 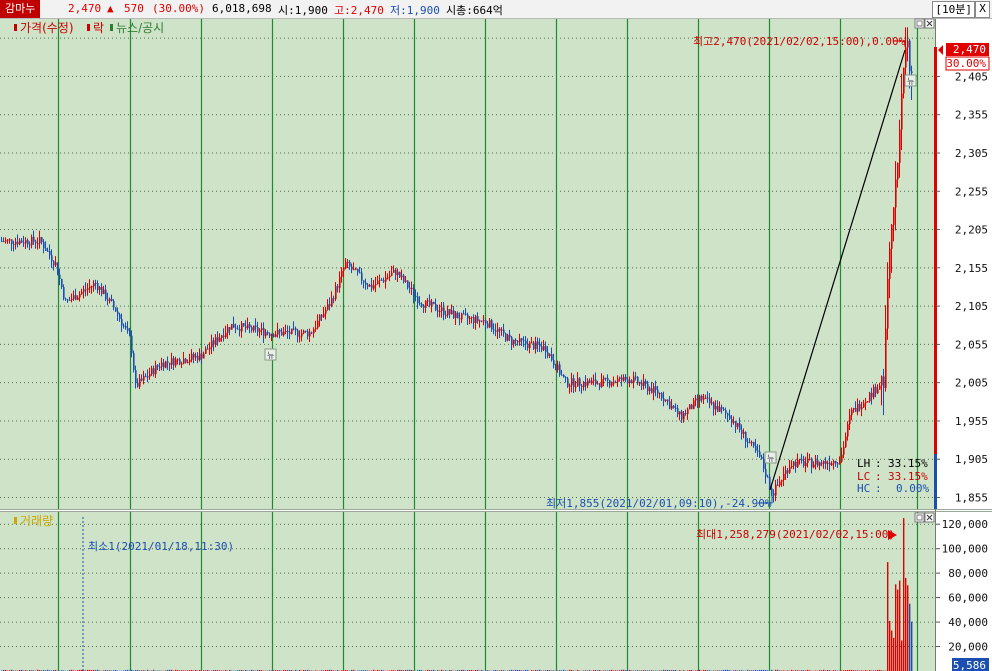 I want to click on open-value: 시:1,900, so click(x=303, y=10).